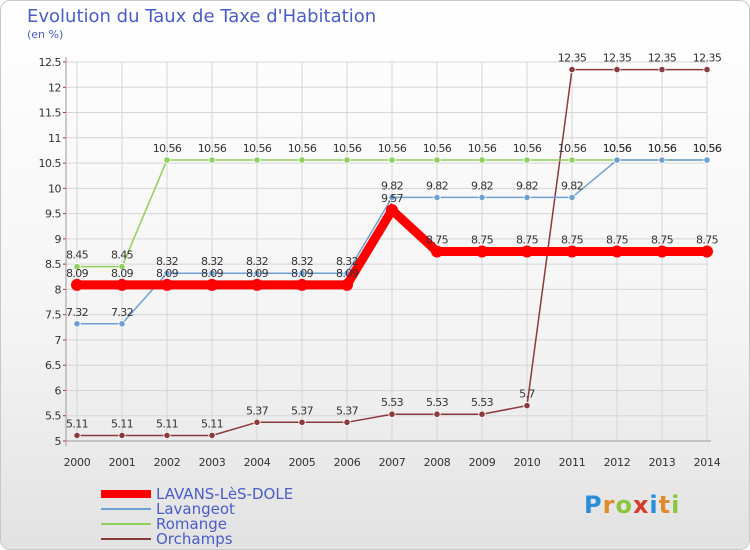 Image resolution: width=750 pixels, height=550 pixels. I want to click on y-tick-label: 8, so click(58, 289).